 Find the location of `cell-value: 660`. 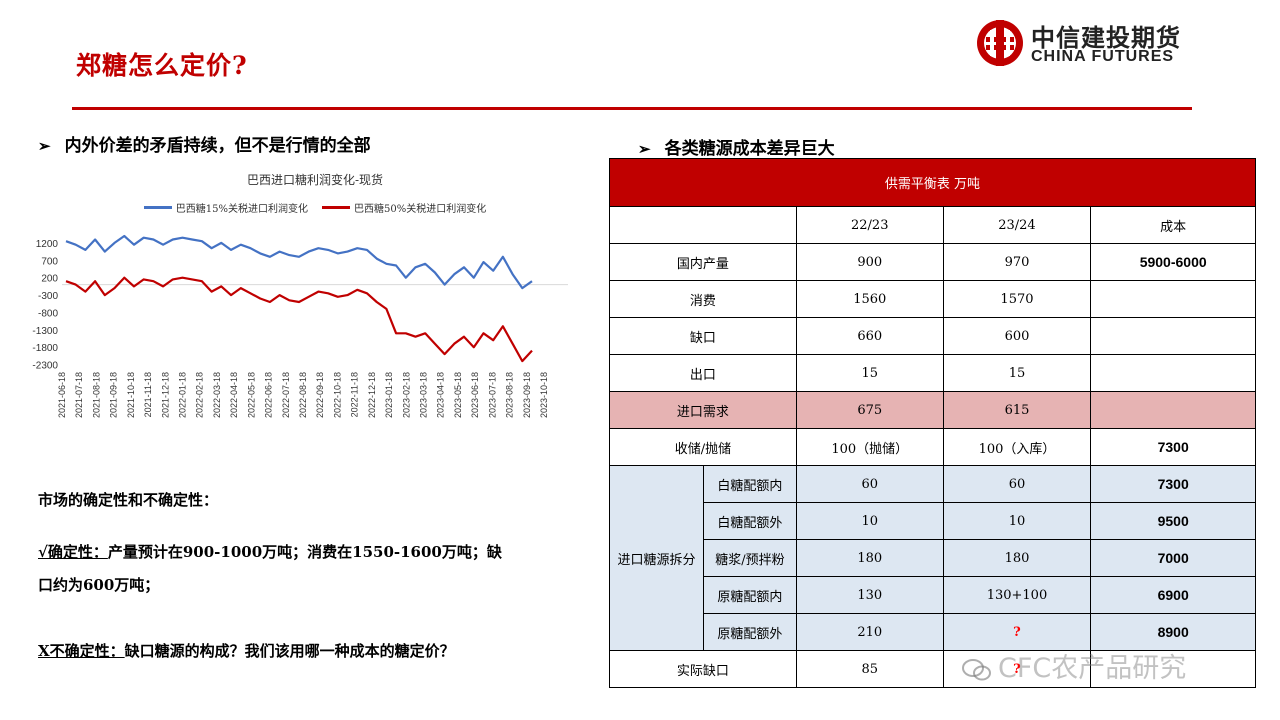

cell-value: 660 is located at coordinates (869, 336).